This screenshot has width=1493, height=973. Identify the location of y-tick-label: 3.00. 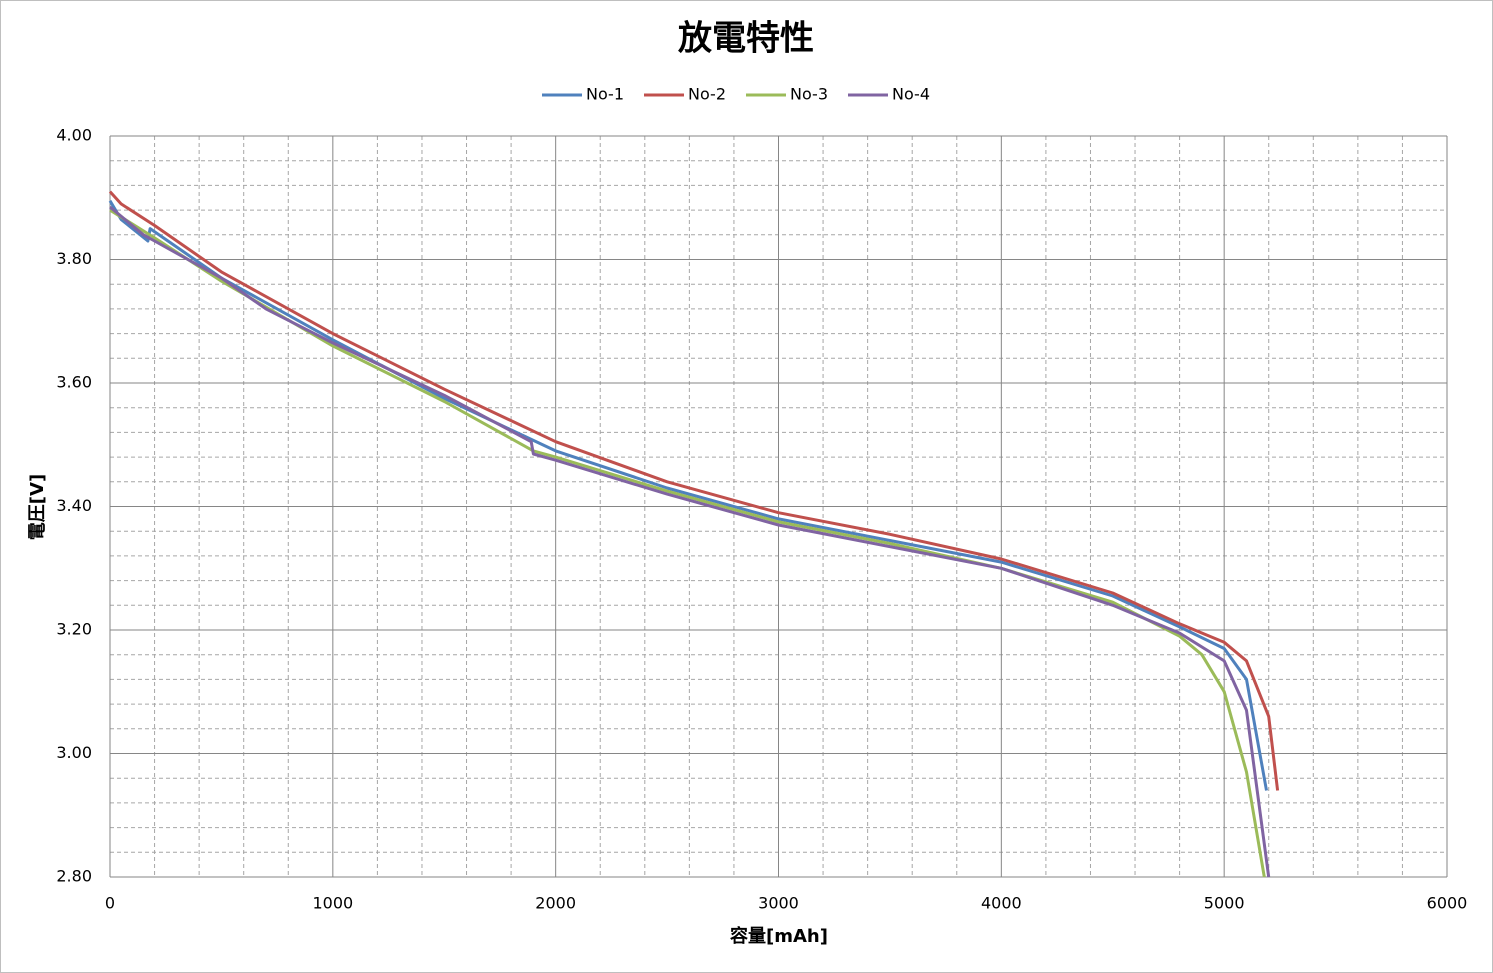
(74, 752).